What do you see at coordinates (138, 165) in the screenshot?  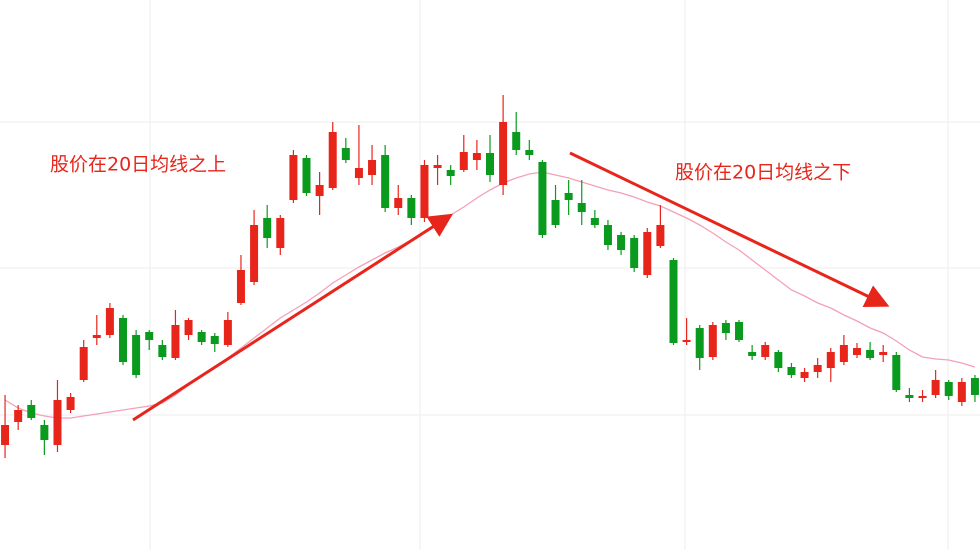 I see `annotation: 股价在20日均线之上` at bounding box center [138, 165].